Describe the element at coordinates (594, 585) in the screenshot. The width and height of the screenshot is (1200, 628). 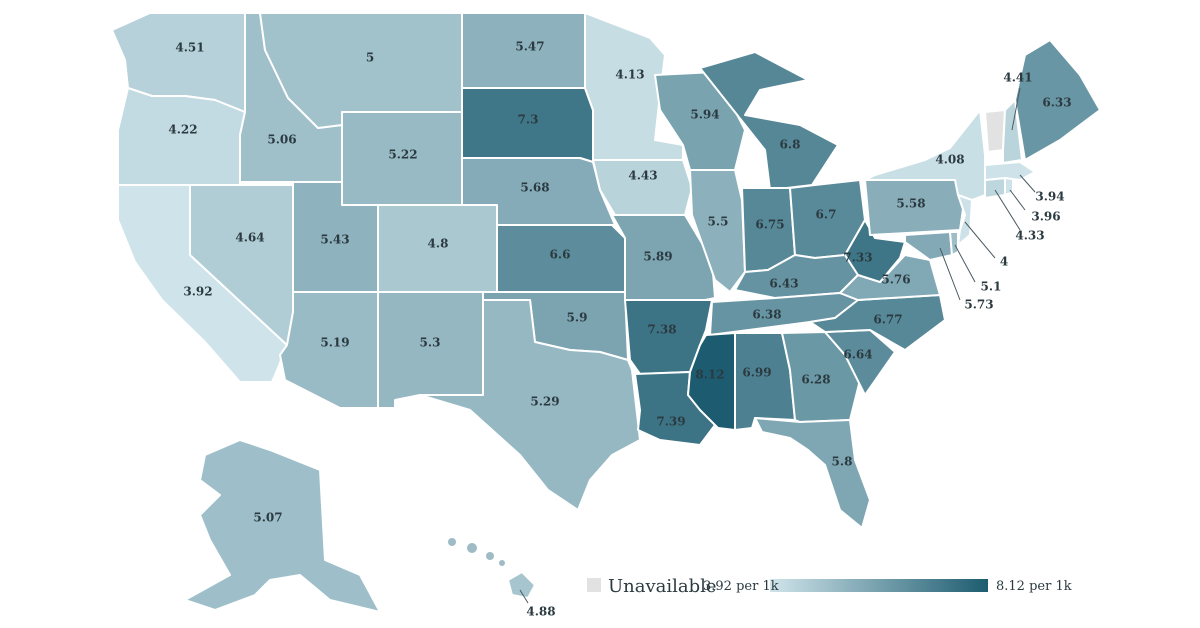
I see `unavailable-swatch` at that location.